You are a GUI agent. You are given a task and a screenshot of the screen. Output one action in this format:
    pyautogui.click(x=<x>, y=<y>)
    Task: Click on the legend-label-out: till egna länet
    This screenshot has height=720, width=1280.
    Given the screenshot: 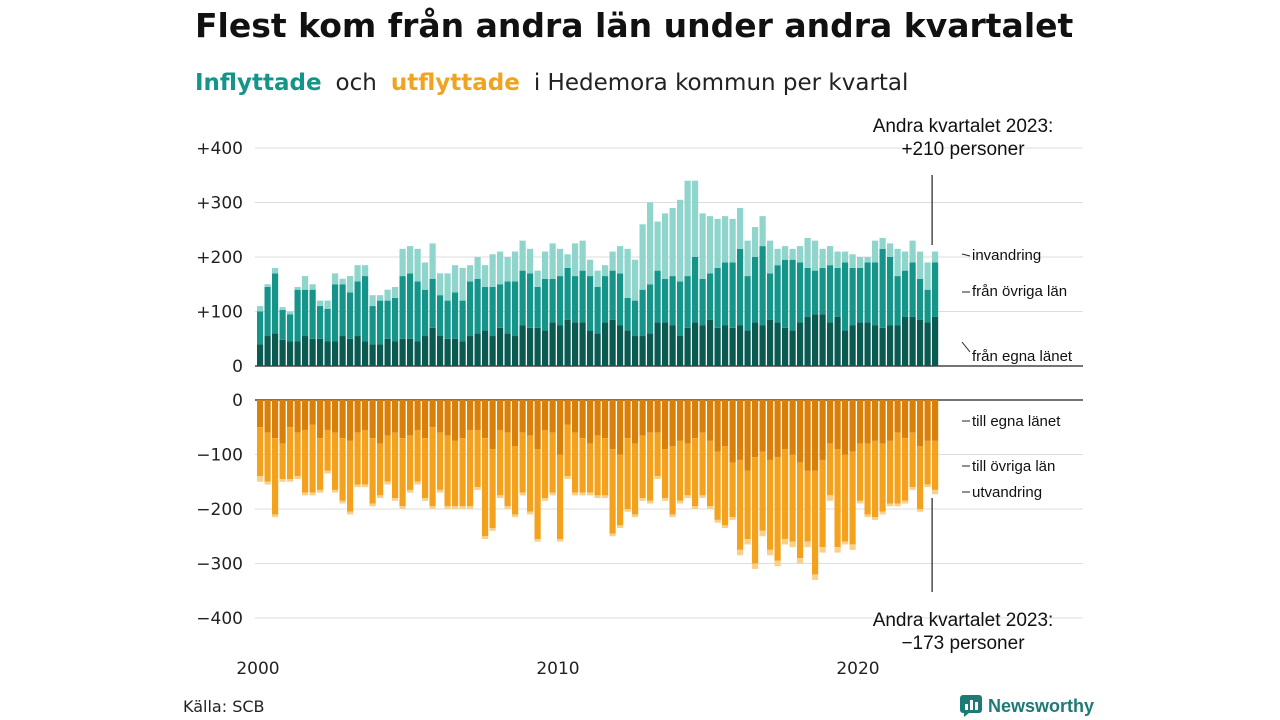 What is the action you would take?
    pyautogui.click(x=1016, y=421)
    